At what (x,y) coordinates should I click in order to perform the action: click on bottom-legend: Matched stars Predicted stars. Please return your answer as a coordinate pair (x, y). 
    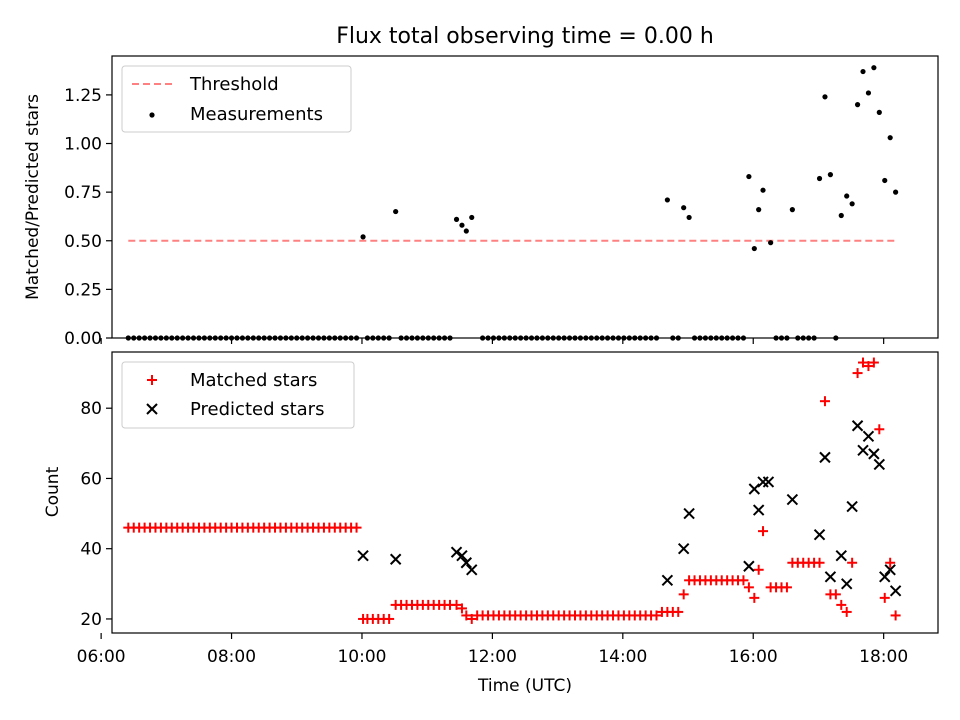
    Looking at the image, I should click on (238, 395).